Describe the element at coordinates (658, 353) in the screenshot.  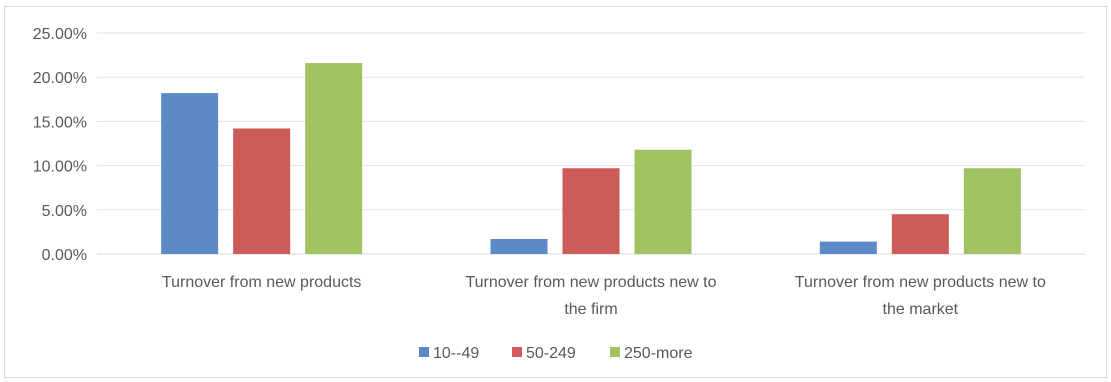
I see `legend-label: 250-more` at that location.